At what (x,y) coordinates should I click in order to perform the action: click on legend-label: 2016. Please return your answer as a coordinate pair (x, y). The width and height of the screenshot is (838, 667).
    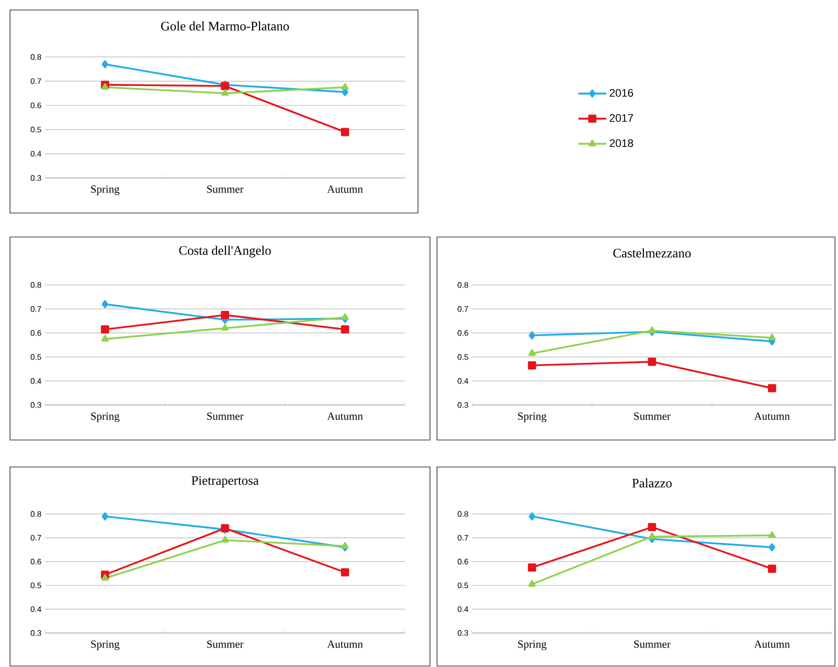
    Looking at the image, I should click on (622, 93).